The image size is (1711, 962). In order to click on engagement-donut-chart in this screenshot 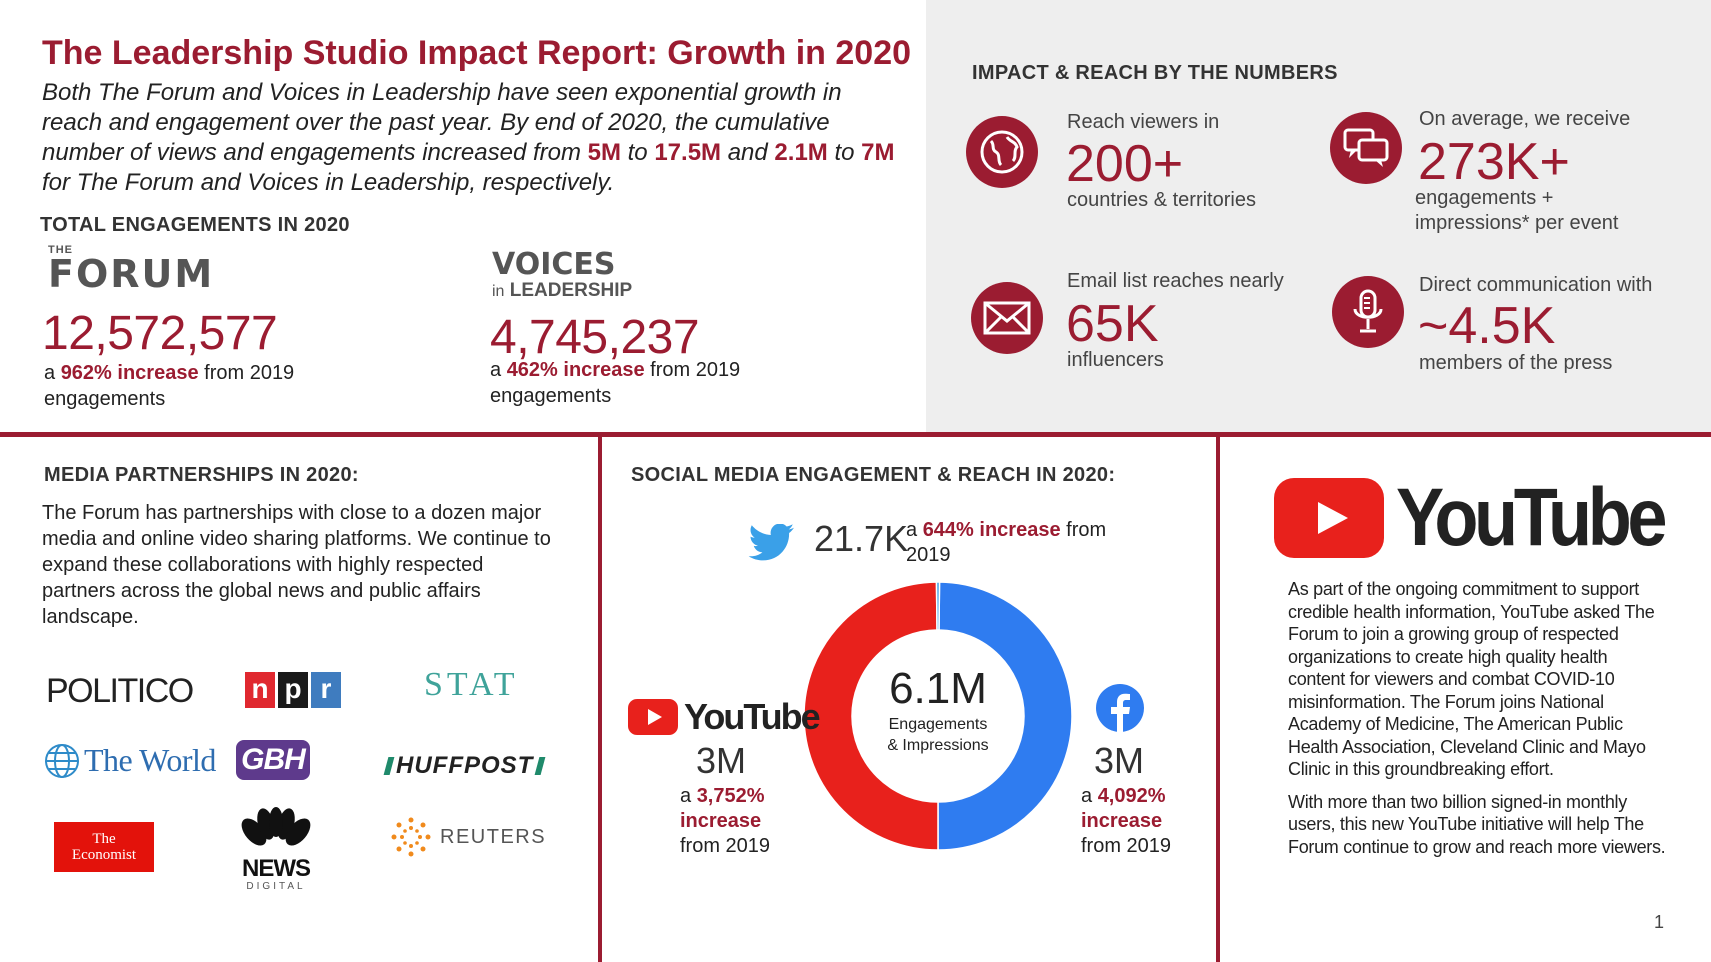, I will do `click(938, 716)`.